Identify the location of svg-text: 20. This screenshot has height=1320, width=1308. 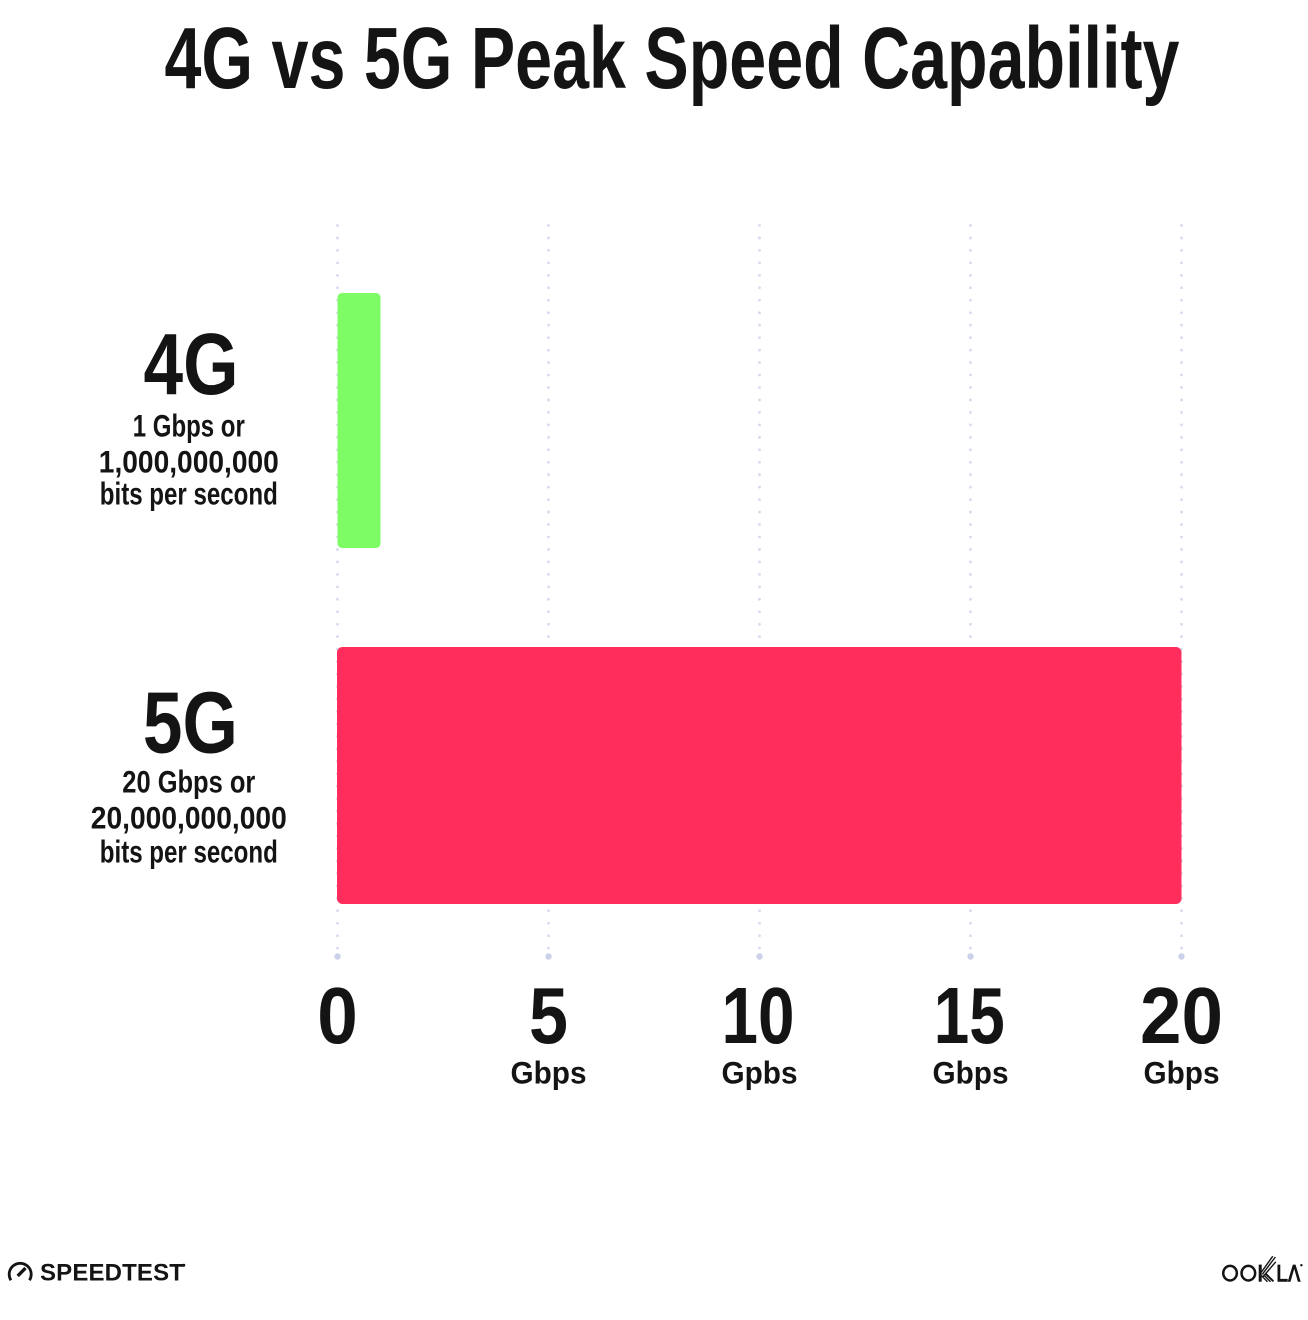
(1181, 1015).